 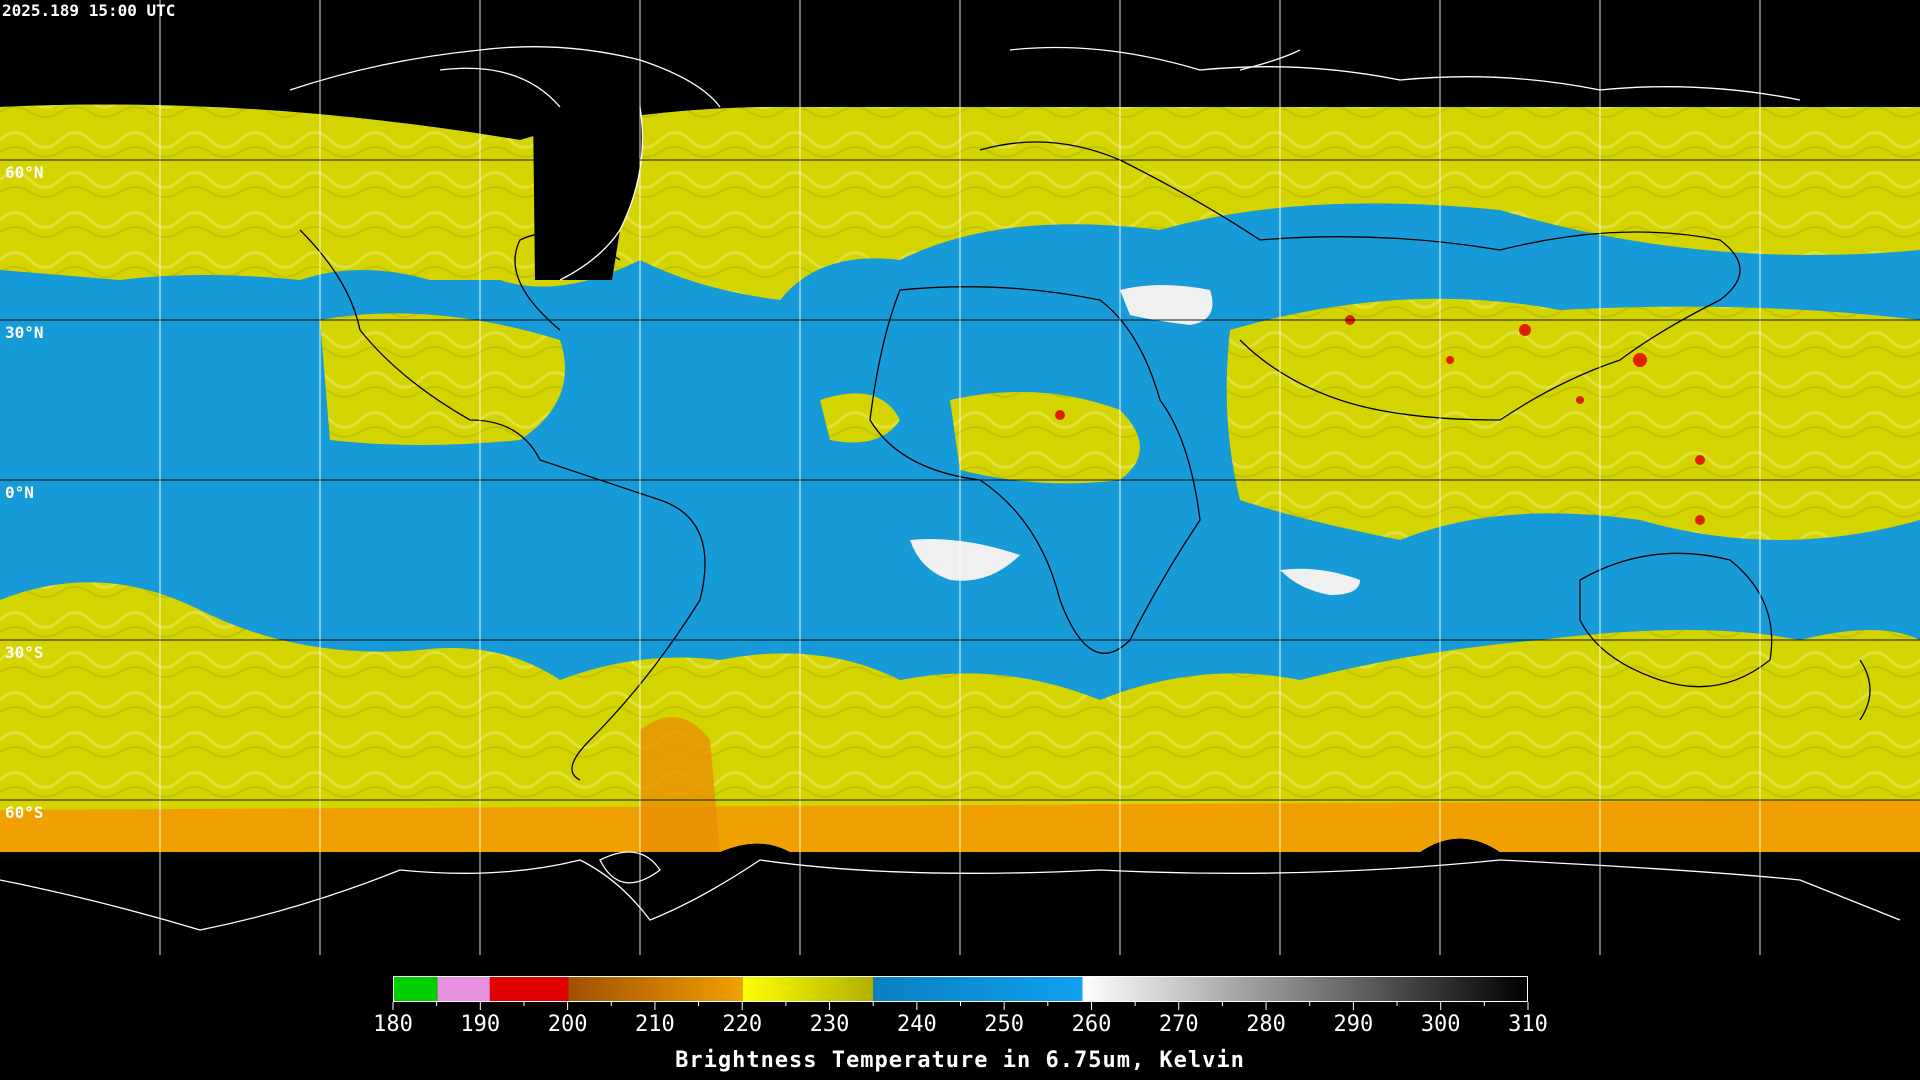 I want to click on colorbar-tick-label: 280, so click(x=1266, y=1024).